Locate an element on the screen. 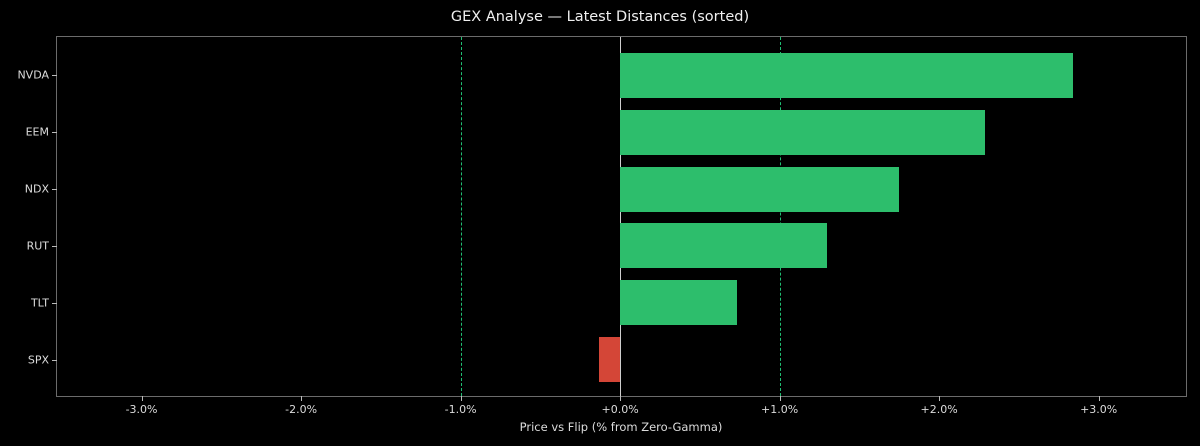 Image resolution: width=1200 pixels, height=446 pixels. bar-tlt is located at coordinates (678, 303).